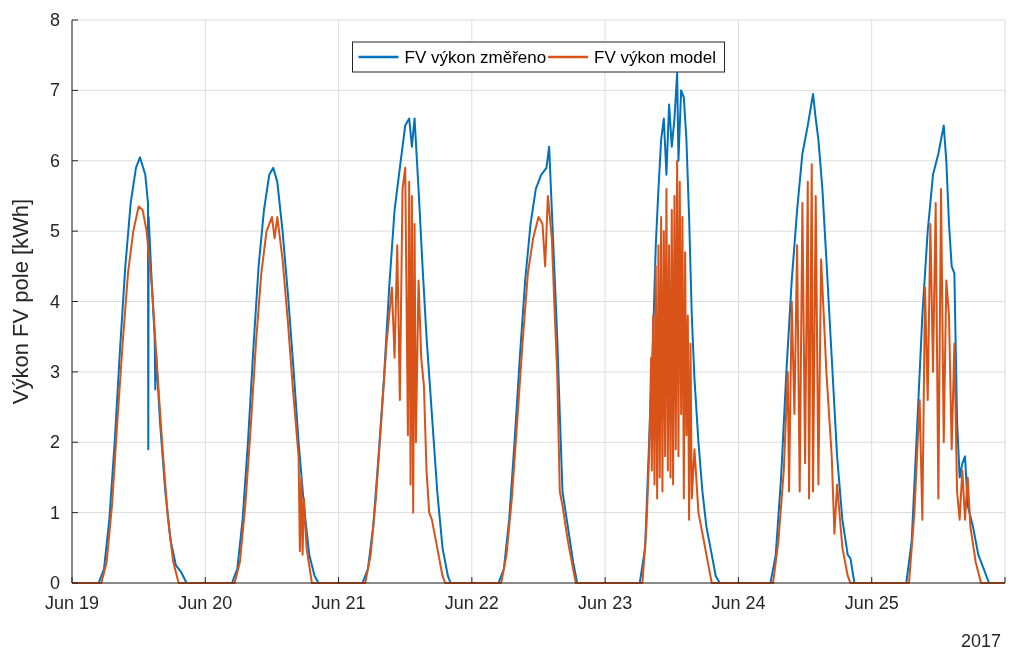 This screenshot has height=655, width=1011. I want to click on x-tick-label: Jun 21, so click(338, 603).